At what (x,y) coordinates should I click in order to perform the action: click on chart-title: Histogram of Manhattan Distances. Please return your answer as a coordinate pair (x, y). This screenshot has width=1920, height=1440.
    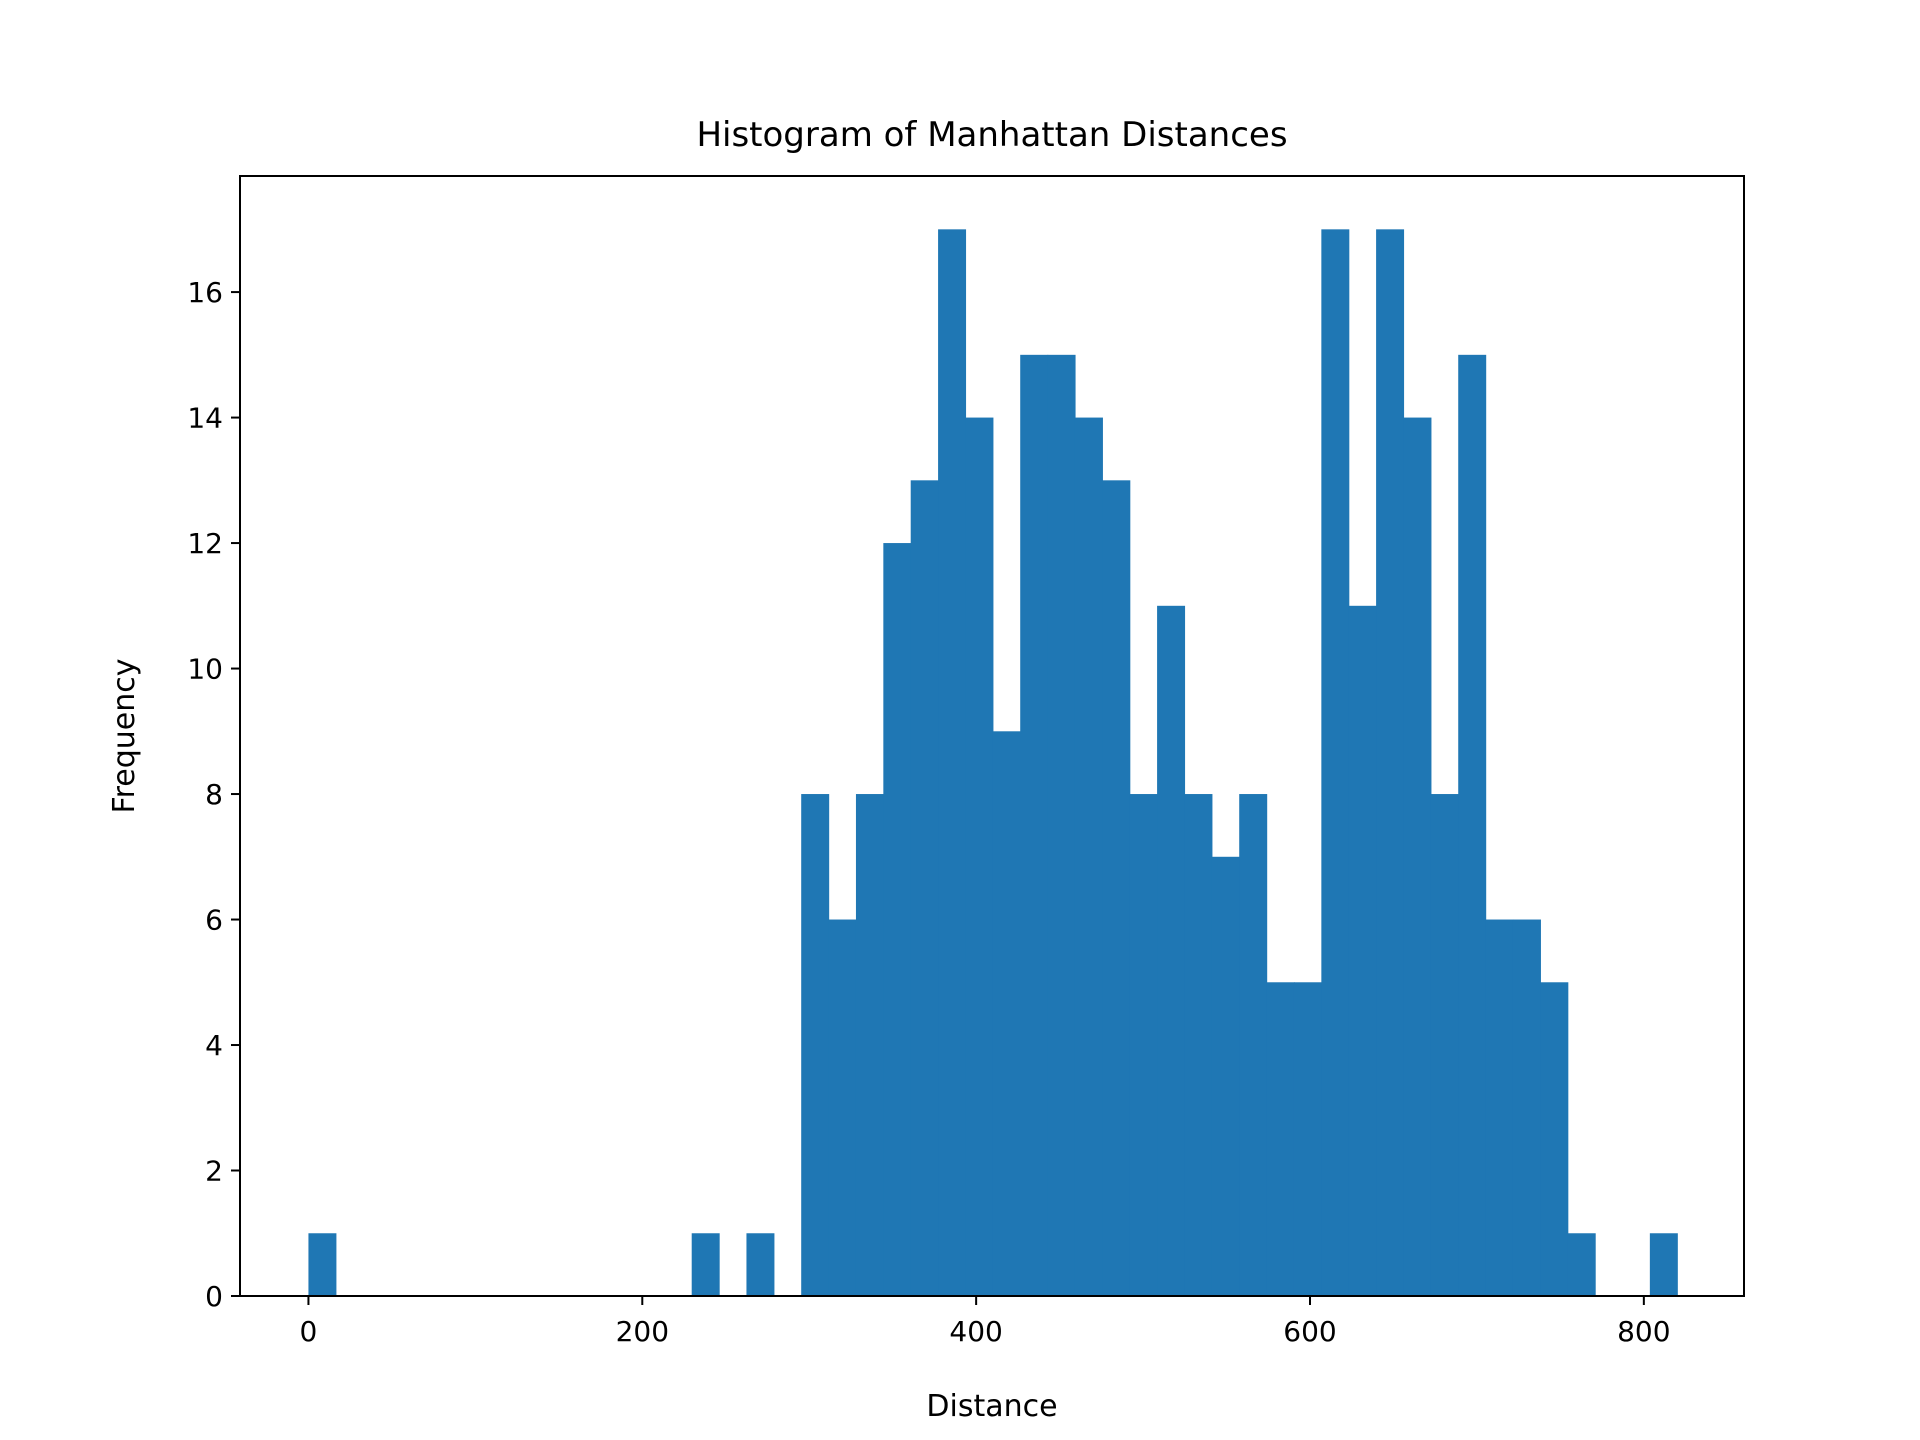
    Looking at the image, I should click on (991, 135).